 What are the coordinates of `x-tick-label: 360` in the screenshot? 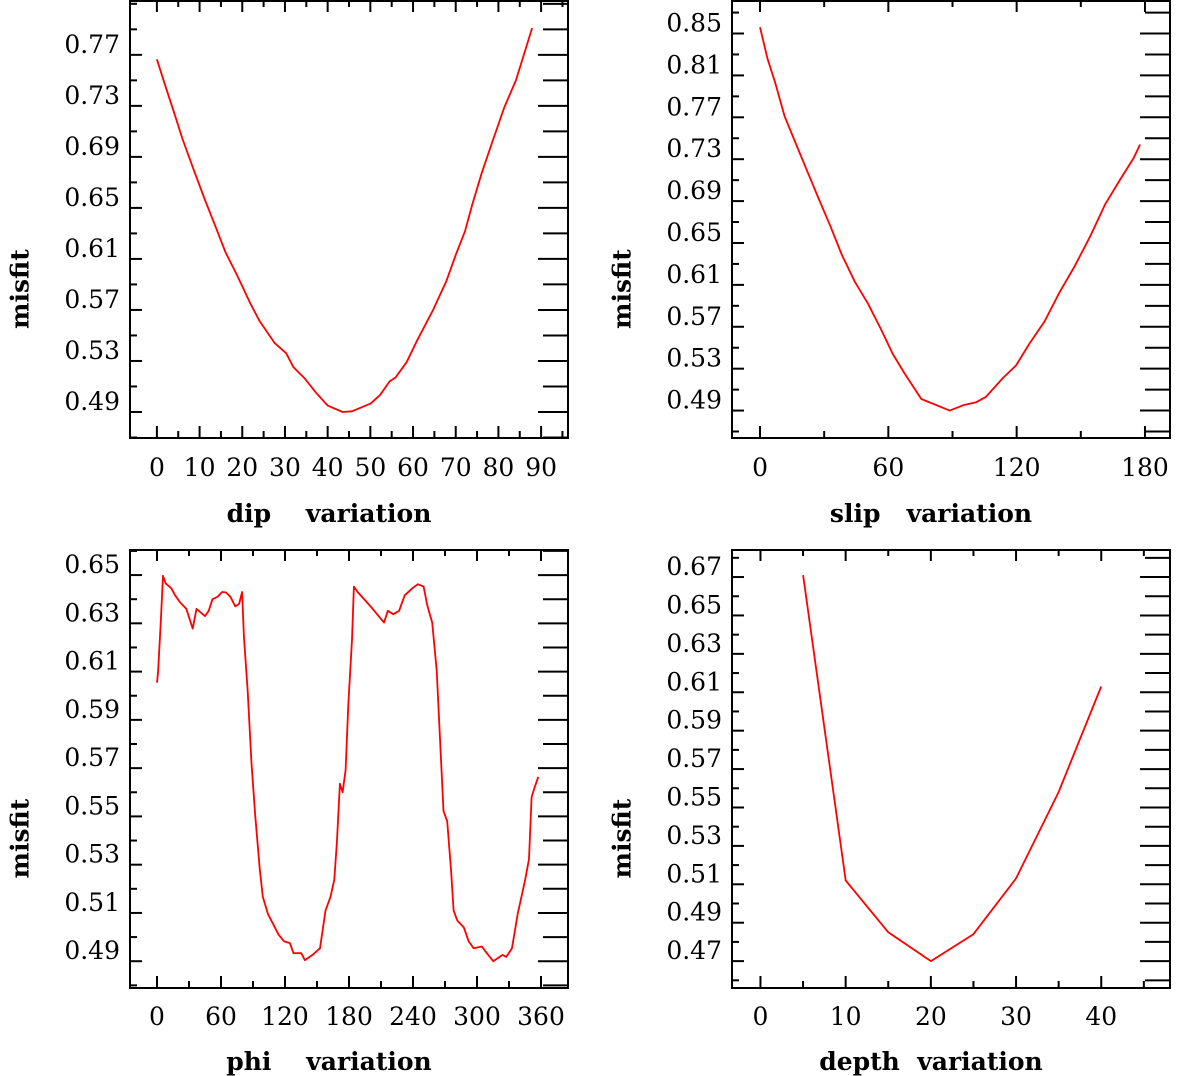 It's located at (541, 1016).